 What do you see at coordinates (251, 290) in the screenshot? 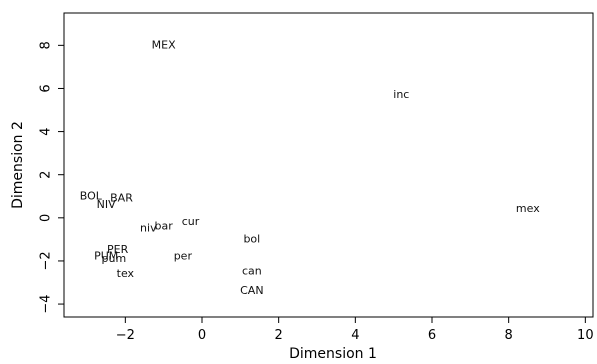
I see `point-label-can: CAN` at bounding box center [251, 290].